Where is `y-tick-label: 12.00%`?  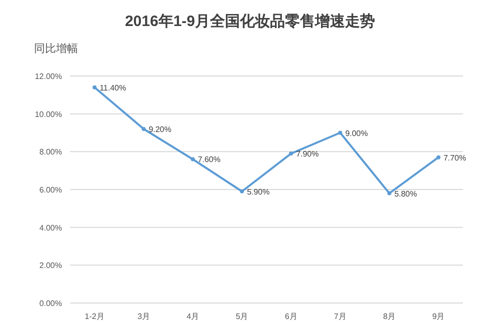 y-tick-label: 12.00% is located at coordinates (48, 76).